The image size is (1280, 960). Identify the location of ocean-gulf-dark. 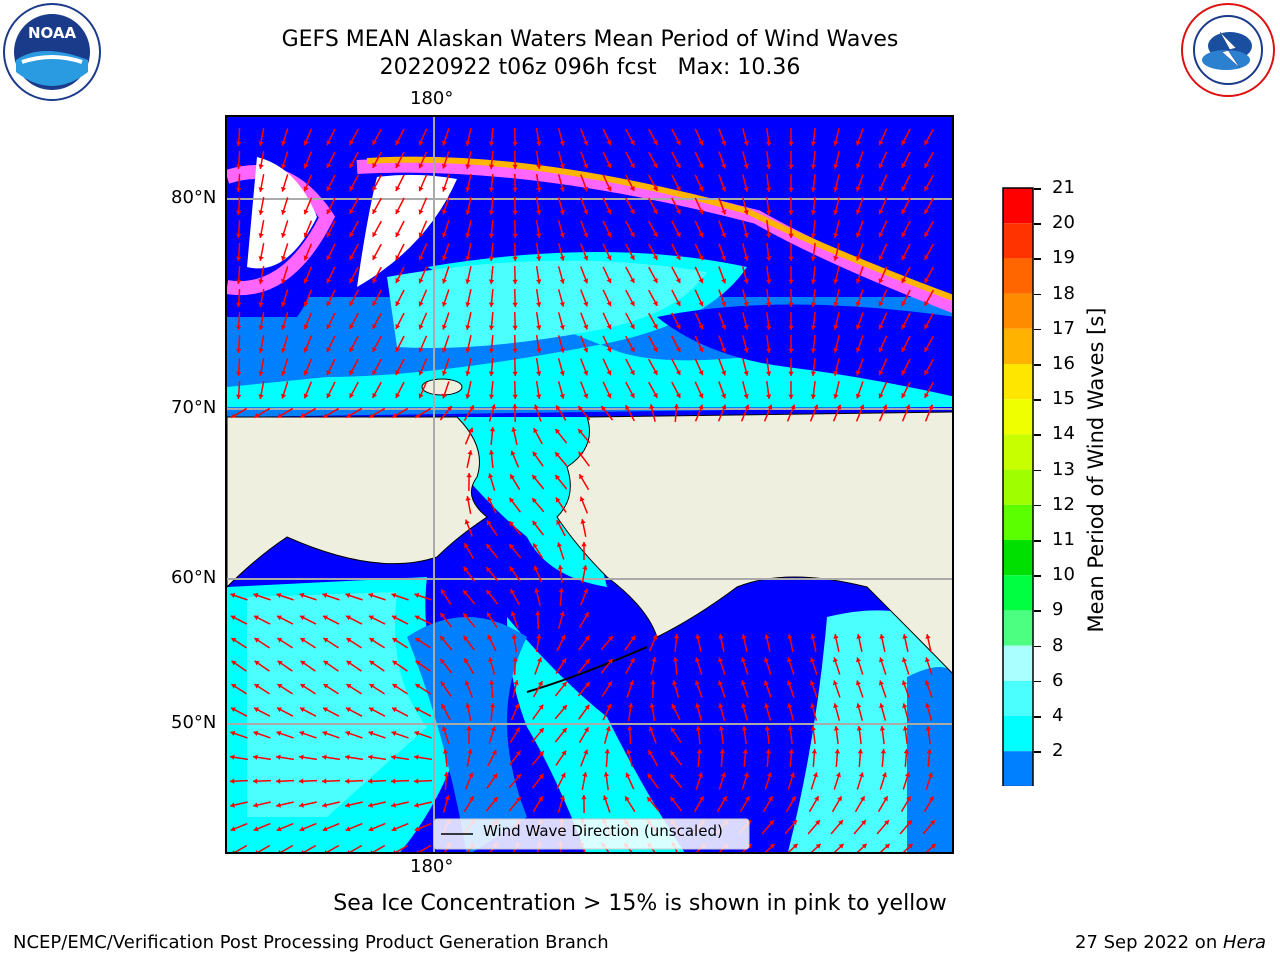
(774, 719).